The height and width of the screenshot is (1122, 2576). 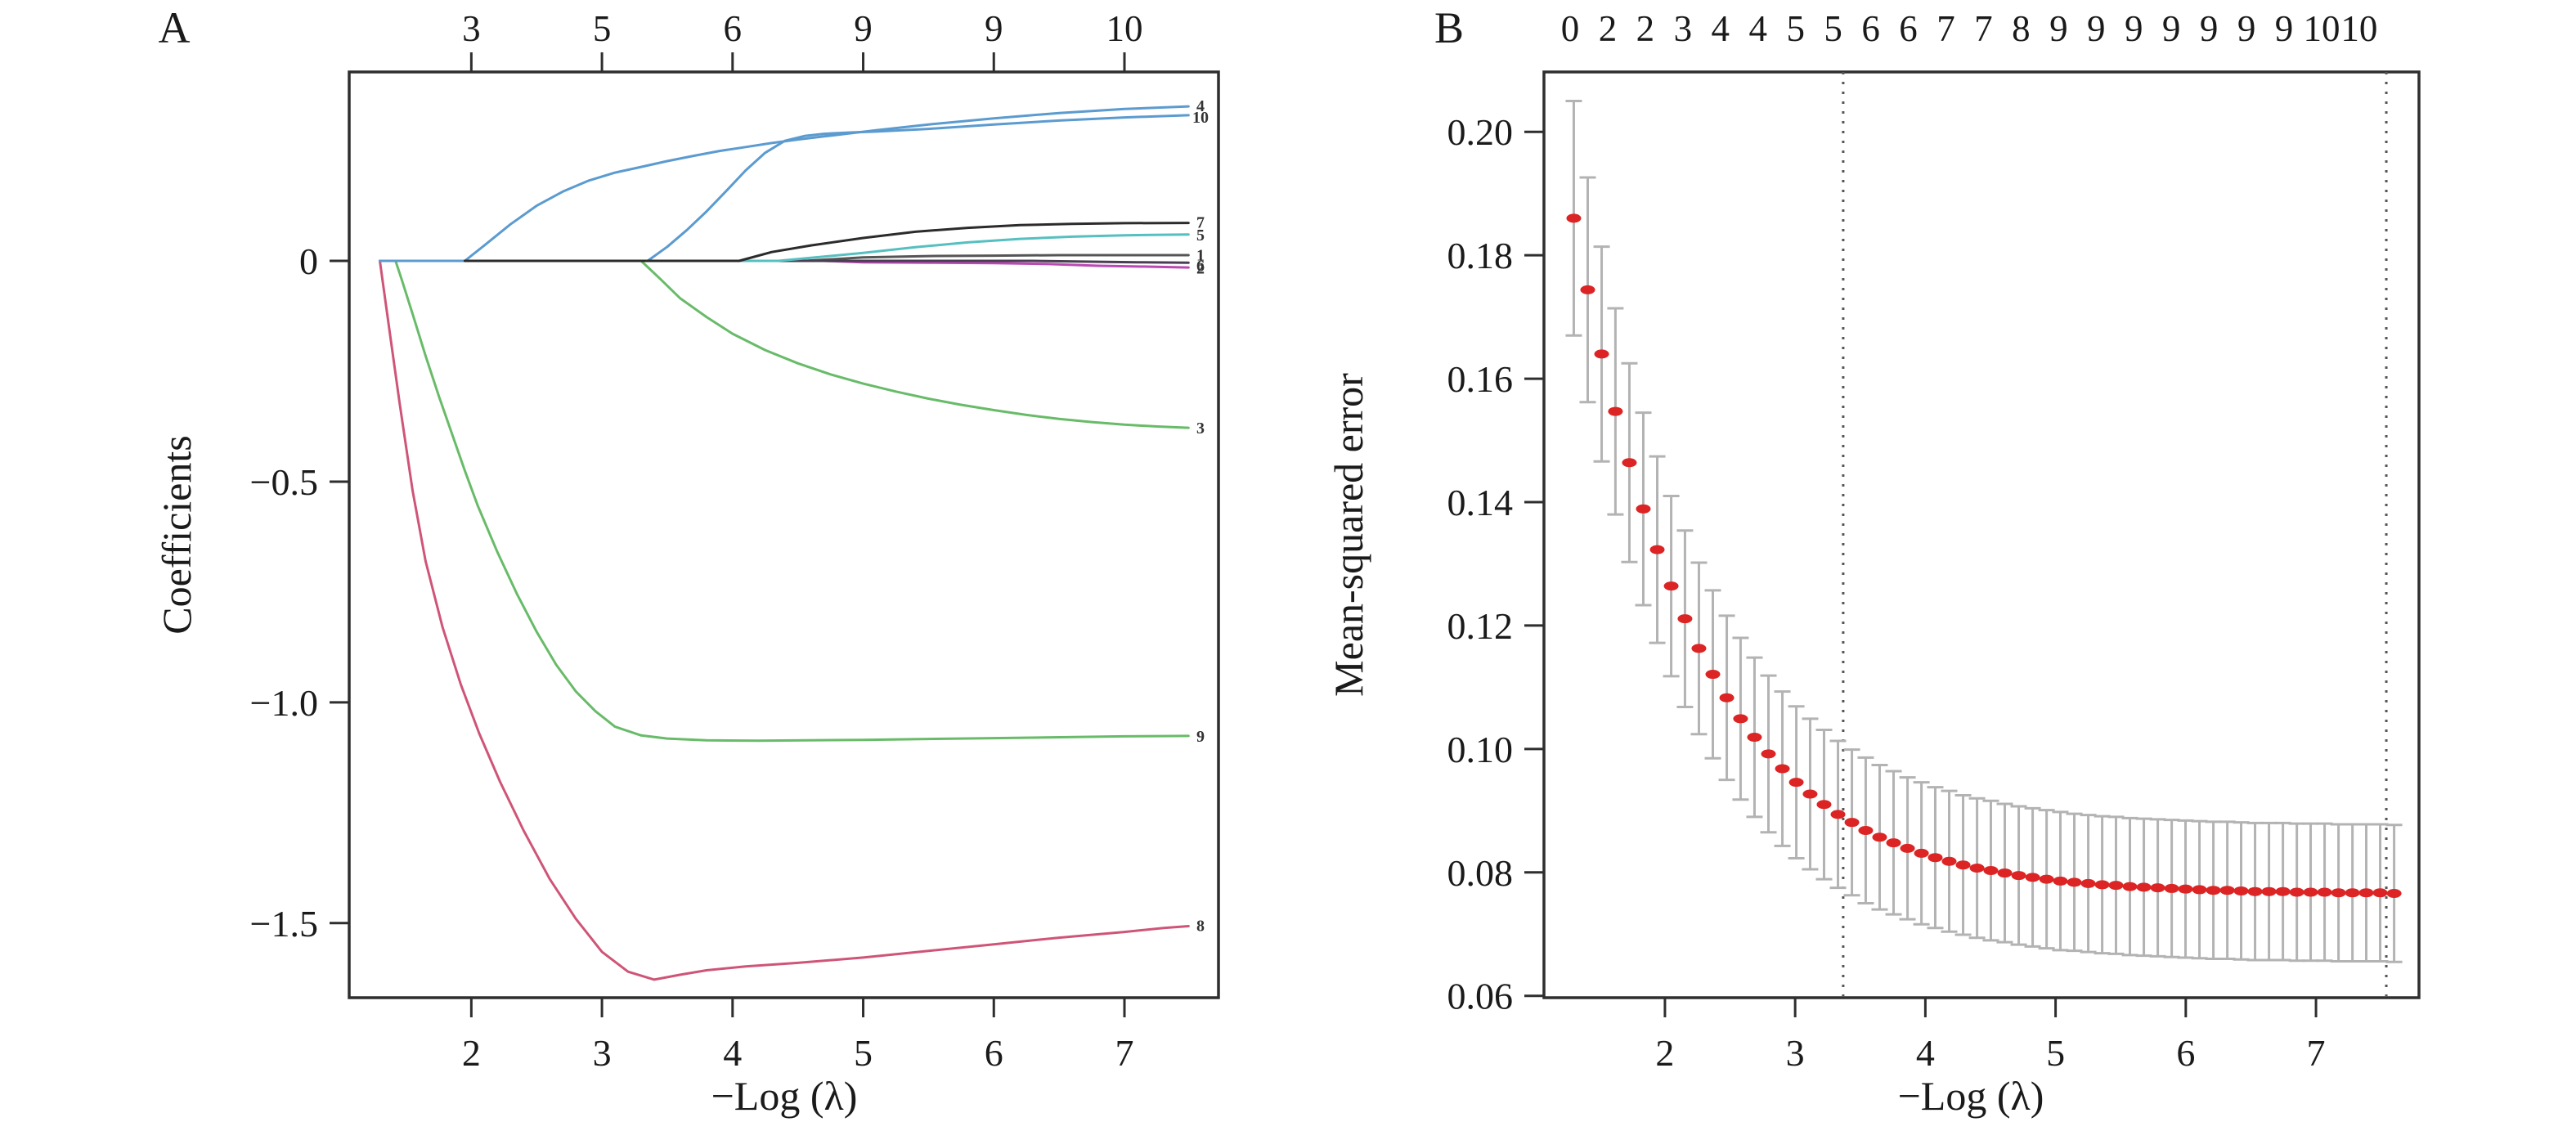 I want to click on panel-b-y-axis-title: Mean-squared error, so click(x=1348, y=535).